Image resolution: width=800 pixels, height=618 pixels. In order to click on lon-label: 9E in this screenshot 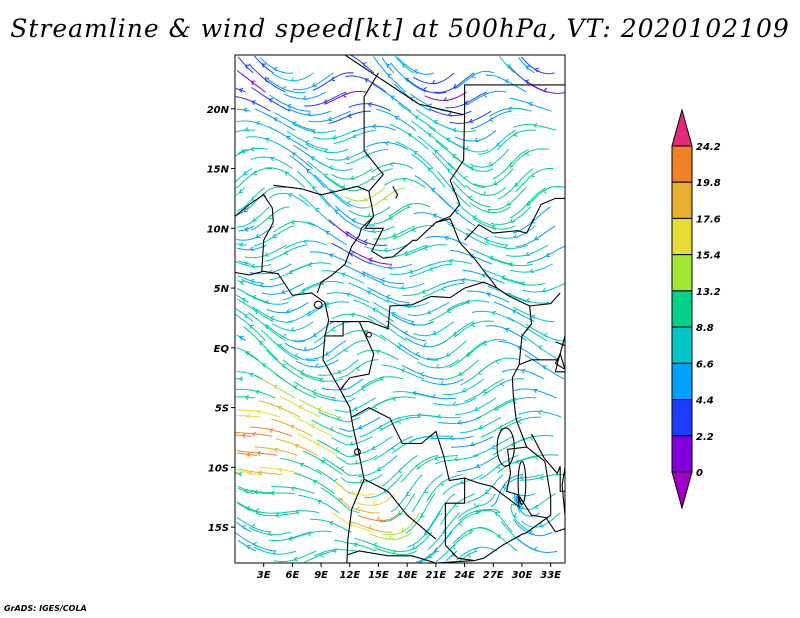, I will do `click(321, 575)`.